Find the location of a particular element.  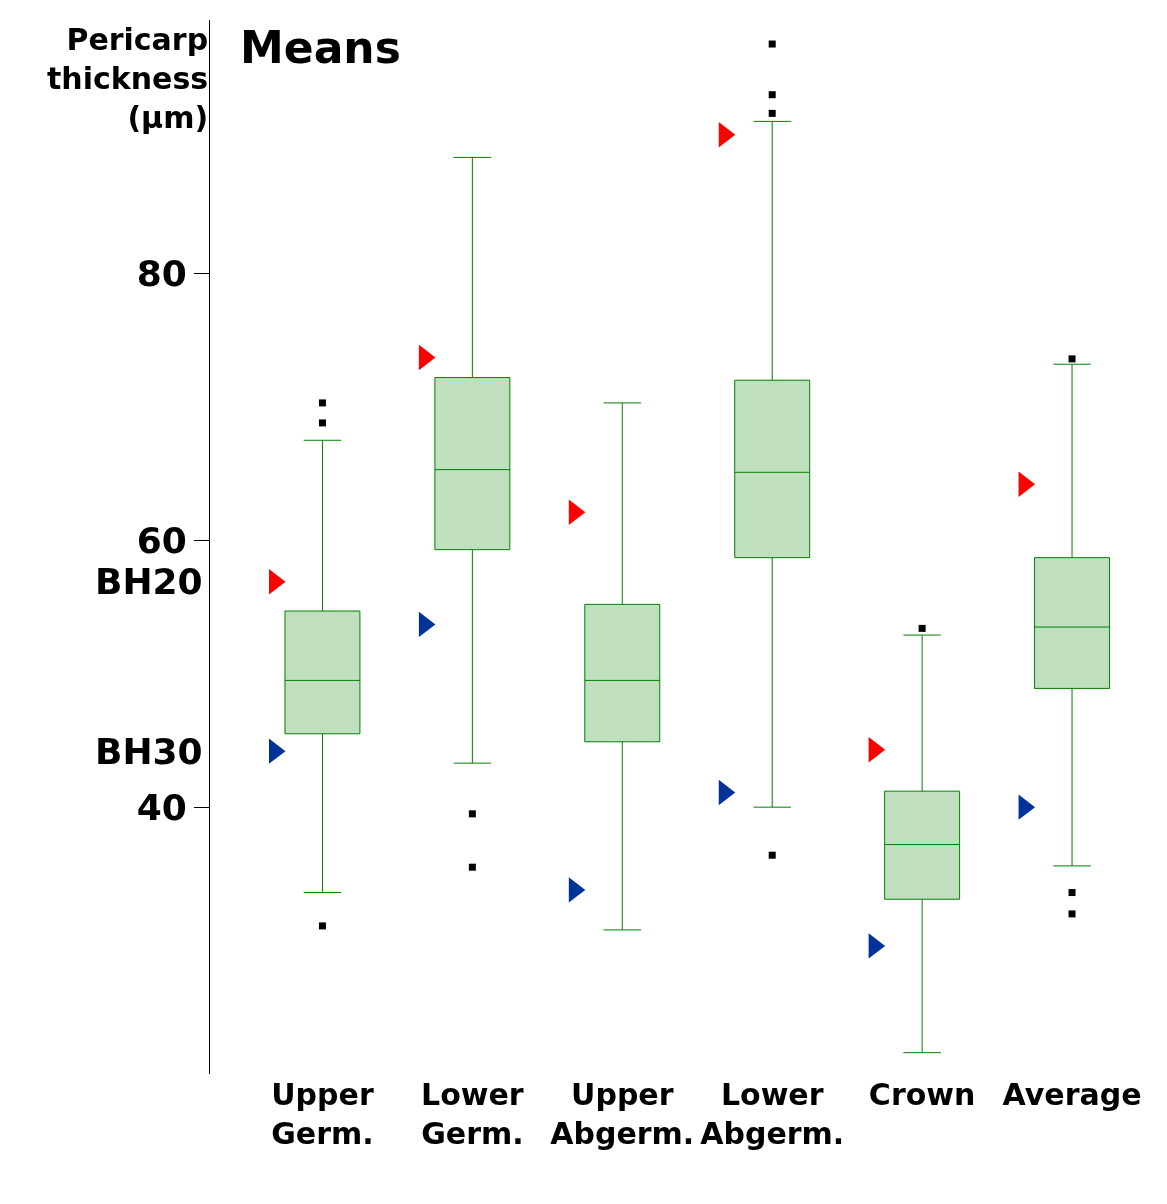

y-axis-title: Pericarp thickness (µm) is located at coordinates (128, 78).